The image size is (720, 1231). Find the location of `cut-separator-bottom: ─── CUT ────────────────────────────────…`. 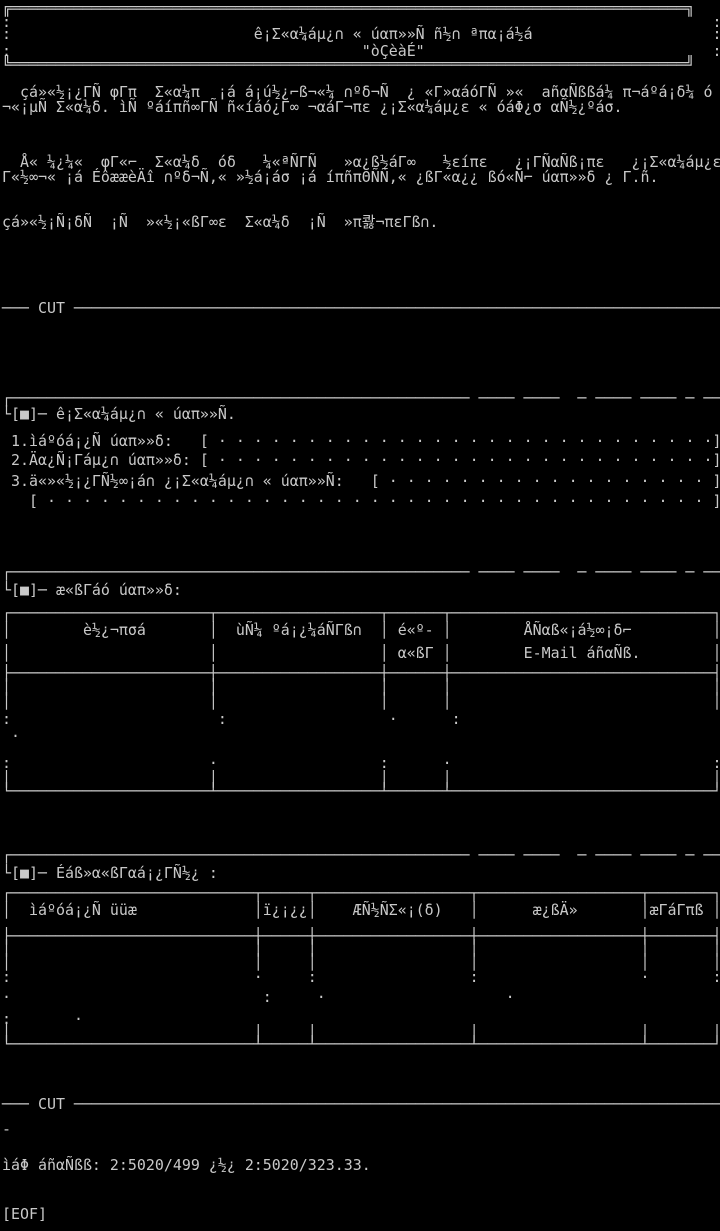

cut-separator-bottom: ─── CUT ────────────────────────────────… is located at coordinates (361, 1104).